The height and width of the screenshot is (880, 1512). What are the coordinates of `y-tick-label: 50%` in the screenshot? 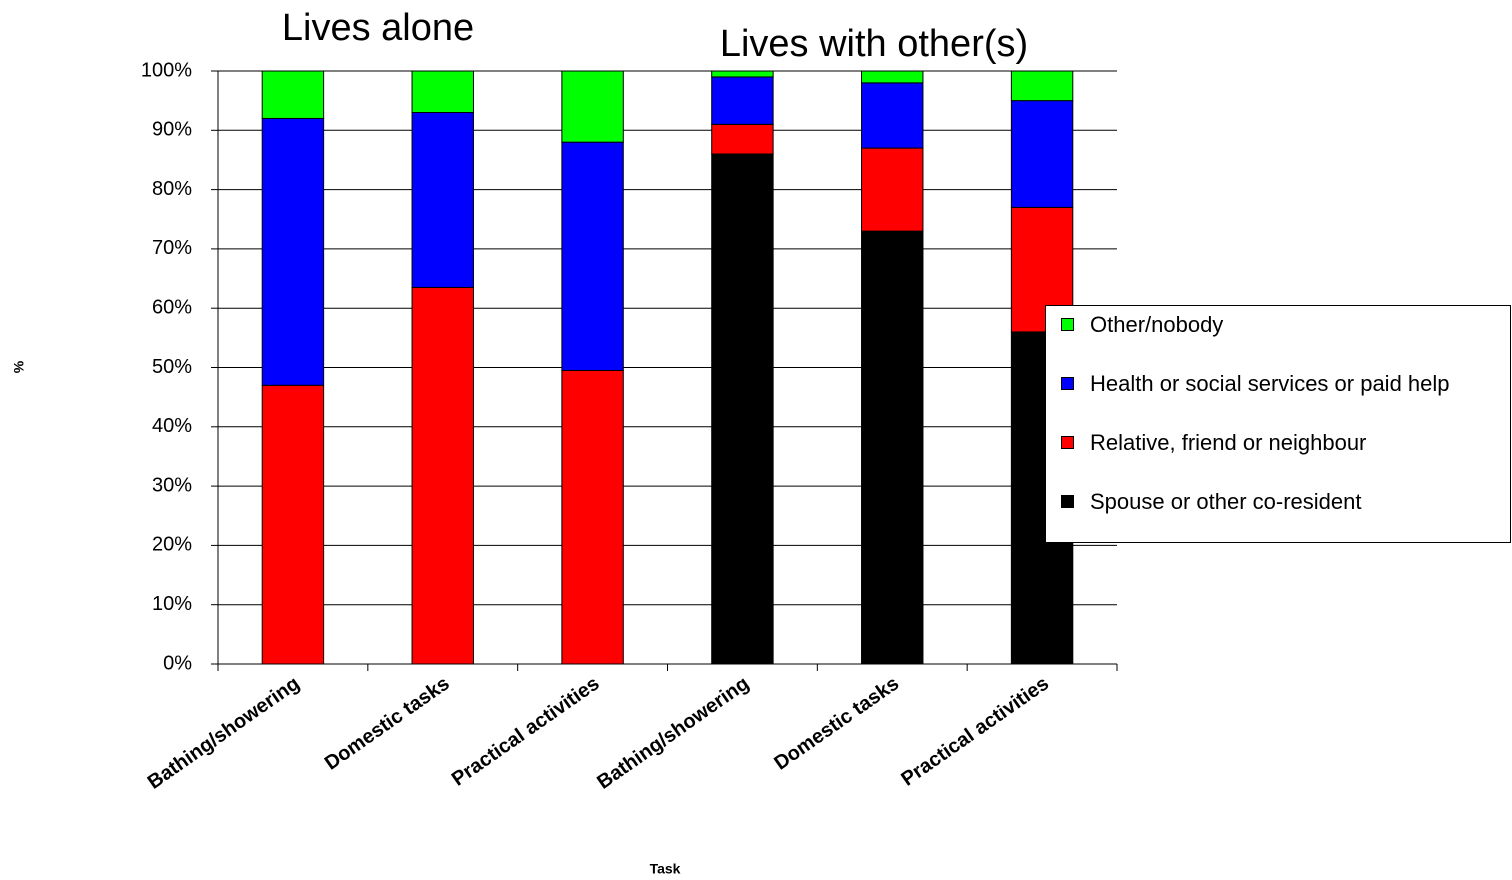 It's located at (172, 367).